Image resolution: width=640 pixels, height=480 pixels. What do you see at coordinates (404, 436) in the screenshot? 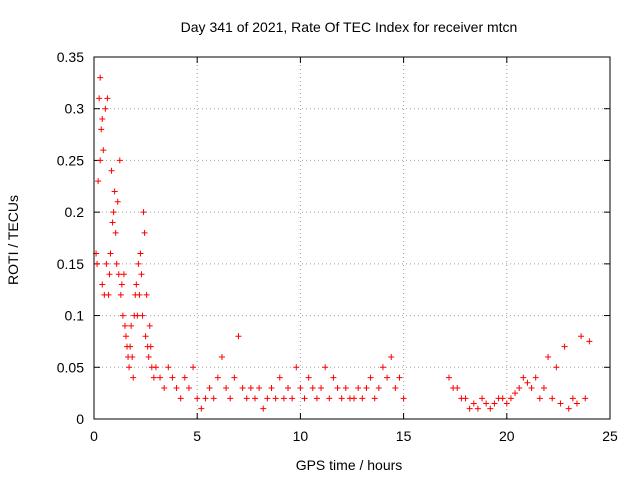
I see `x-tick-label: 15` at bounding box center [404, 436].